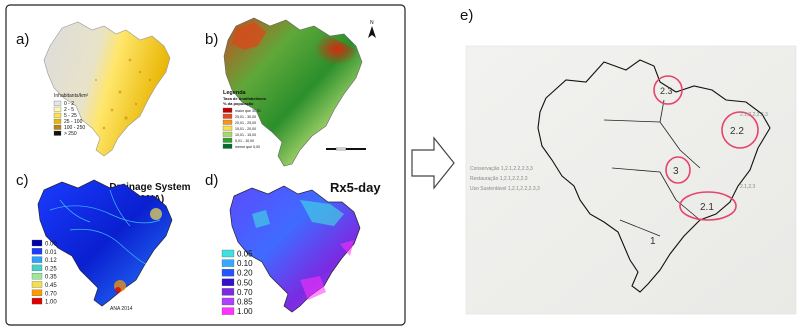 The height and width of the screenshot is (327, 803). I want to click on legend-c-label: 1.00, so click(51, 303).